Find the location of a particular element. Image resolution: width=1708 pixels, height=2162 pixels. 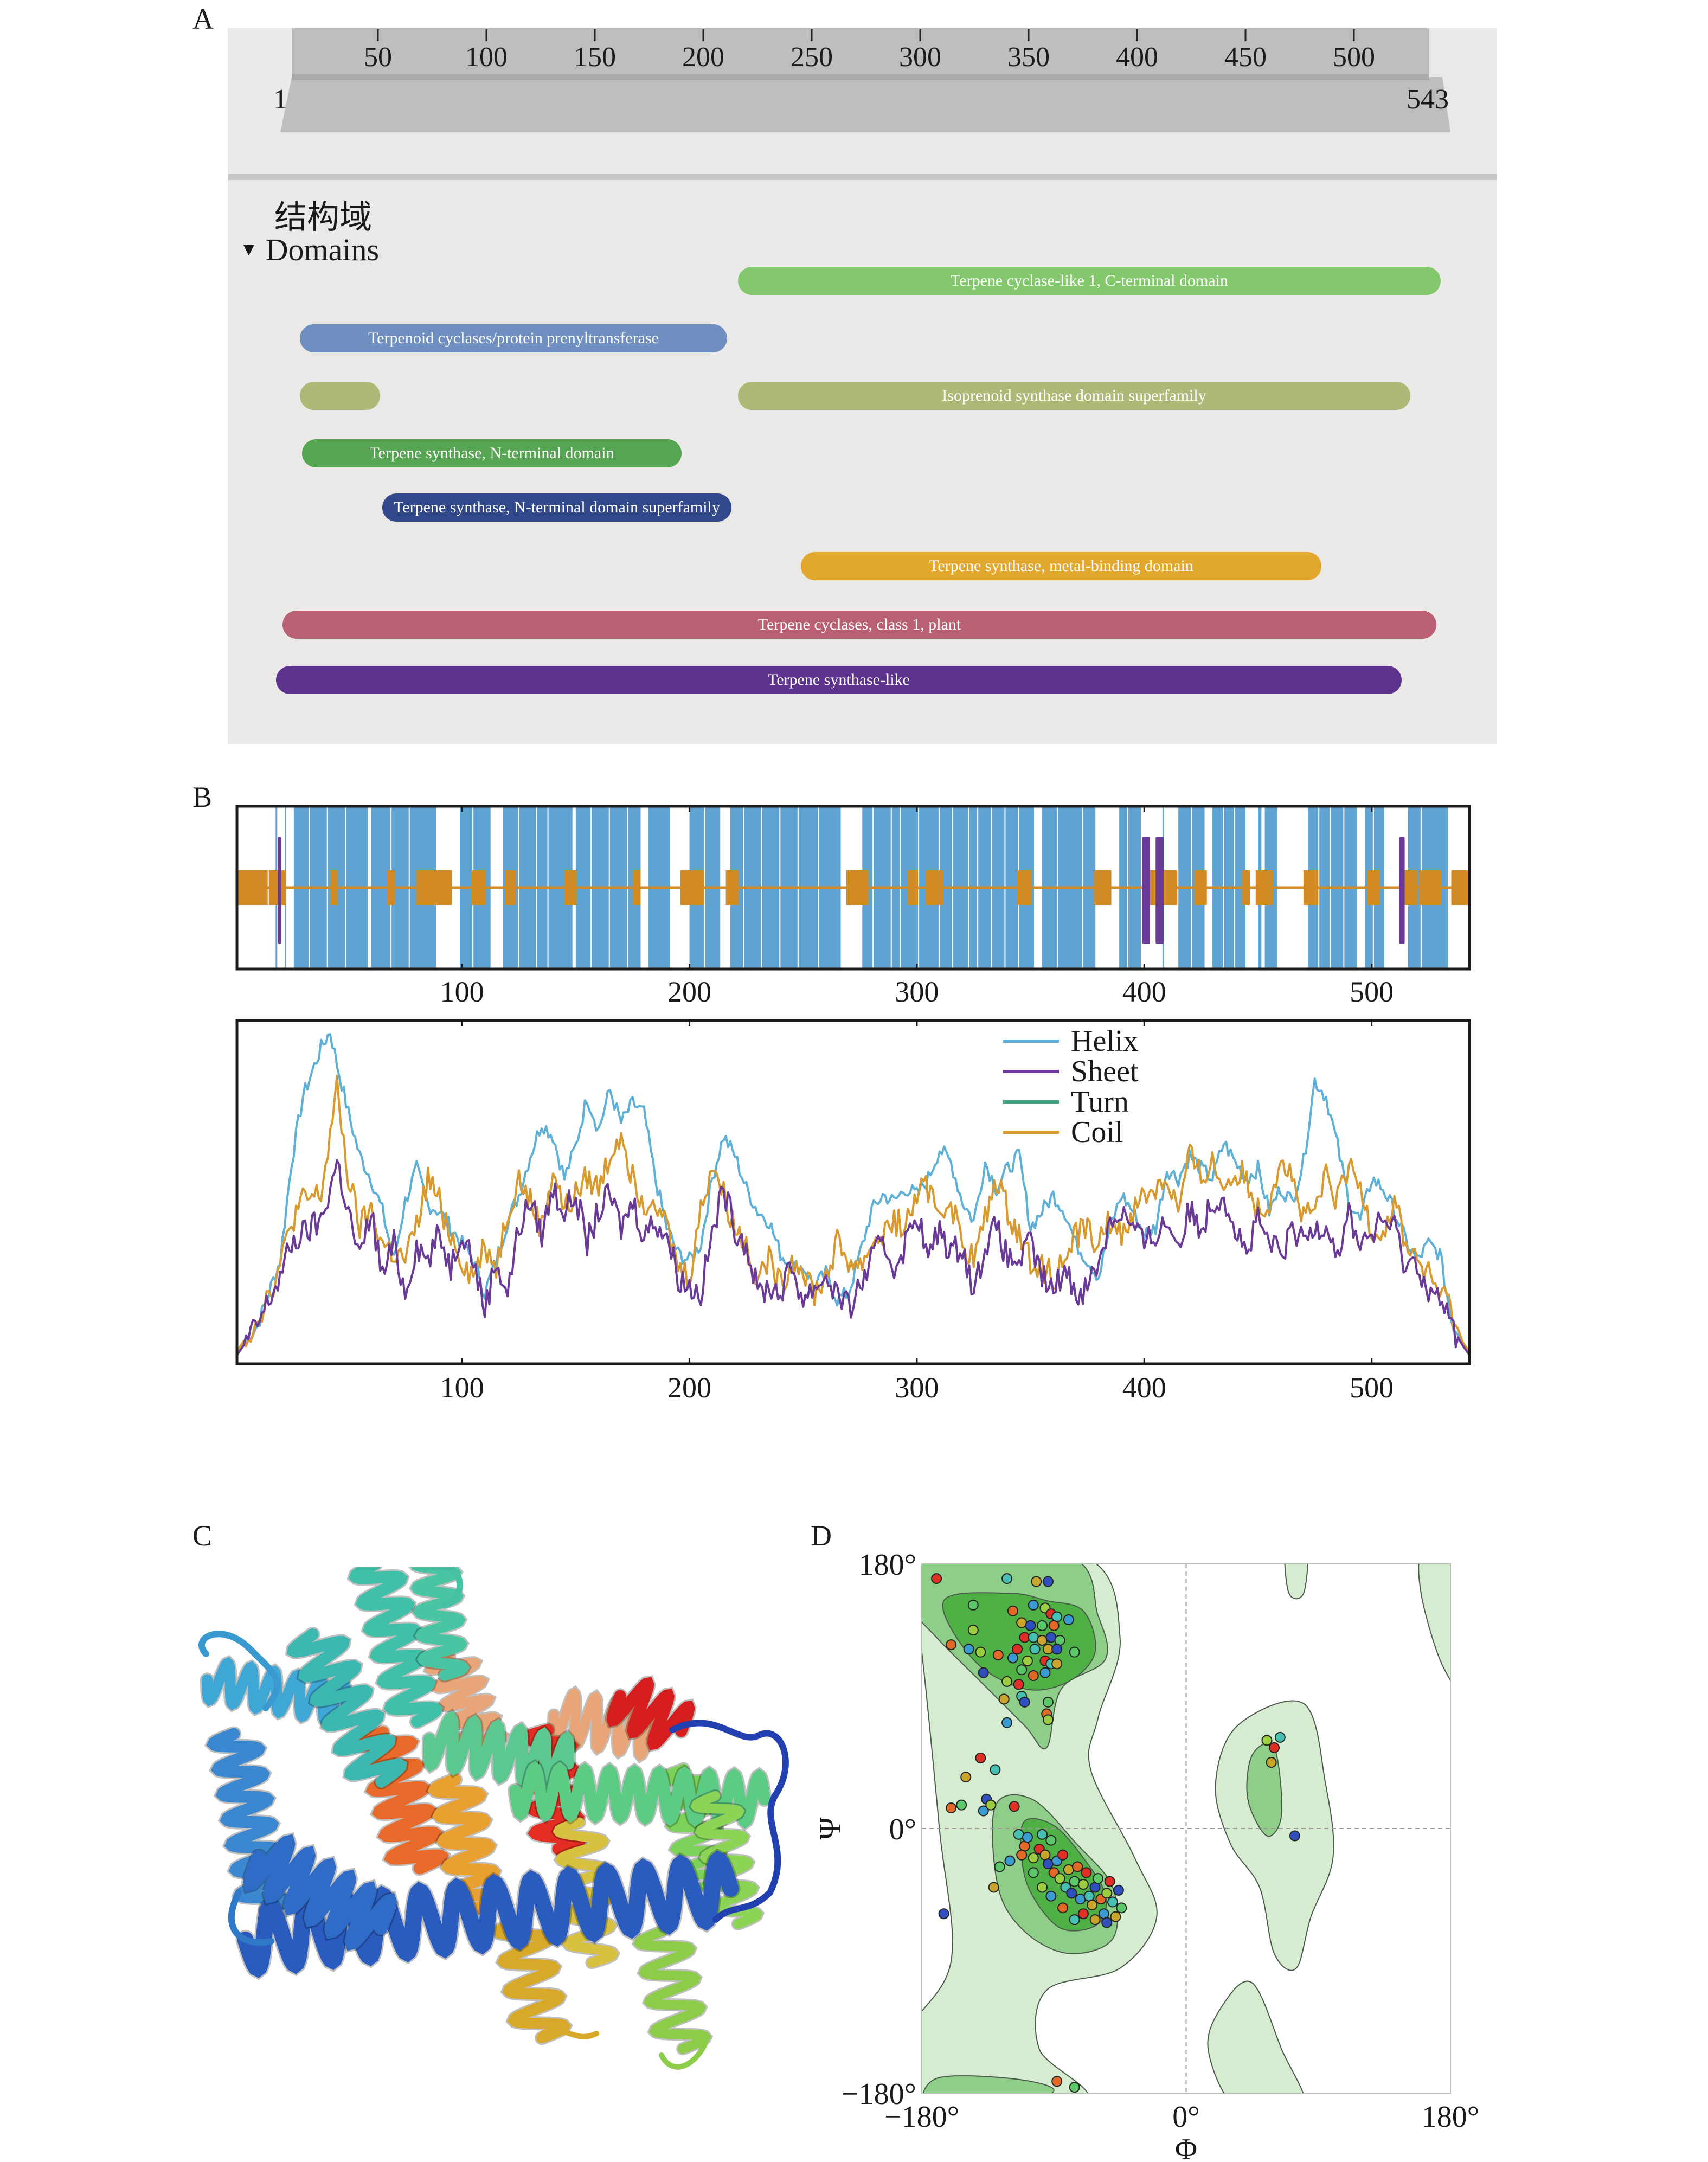

ruler-tick-label: 350 is located at coordinates (1029, 57).